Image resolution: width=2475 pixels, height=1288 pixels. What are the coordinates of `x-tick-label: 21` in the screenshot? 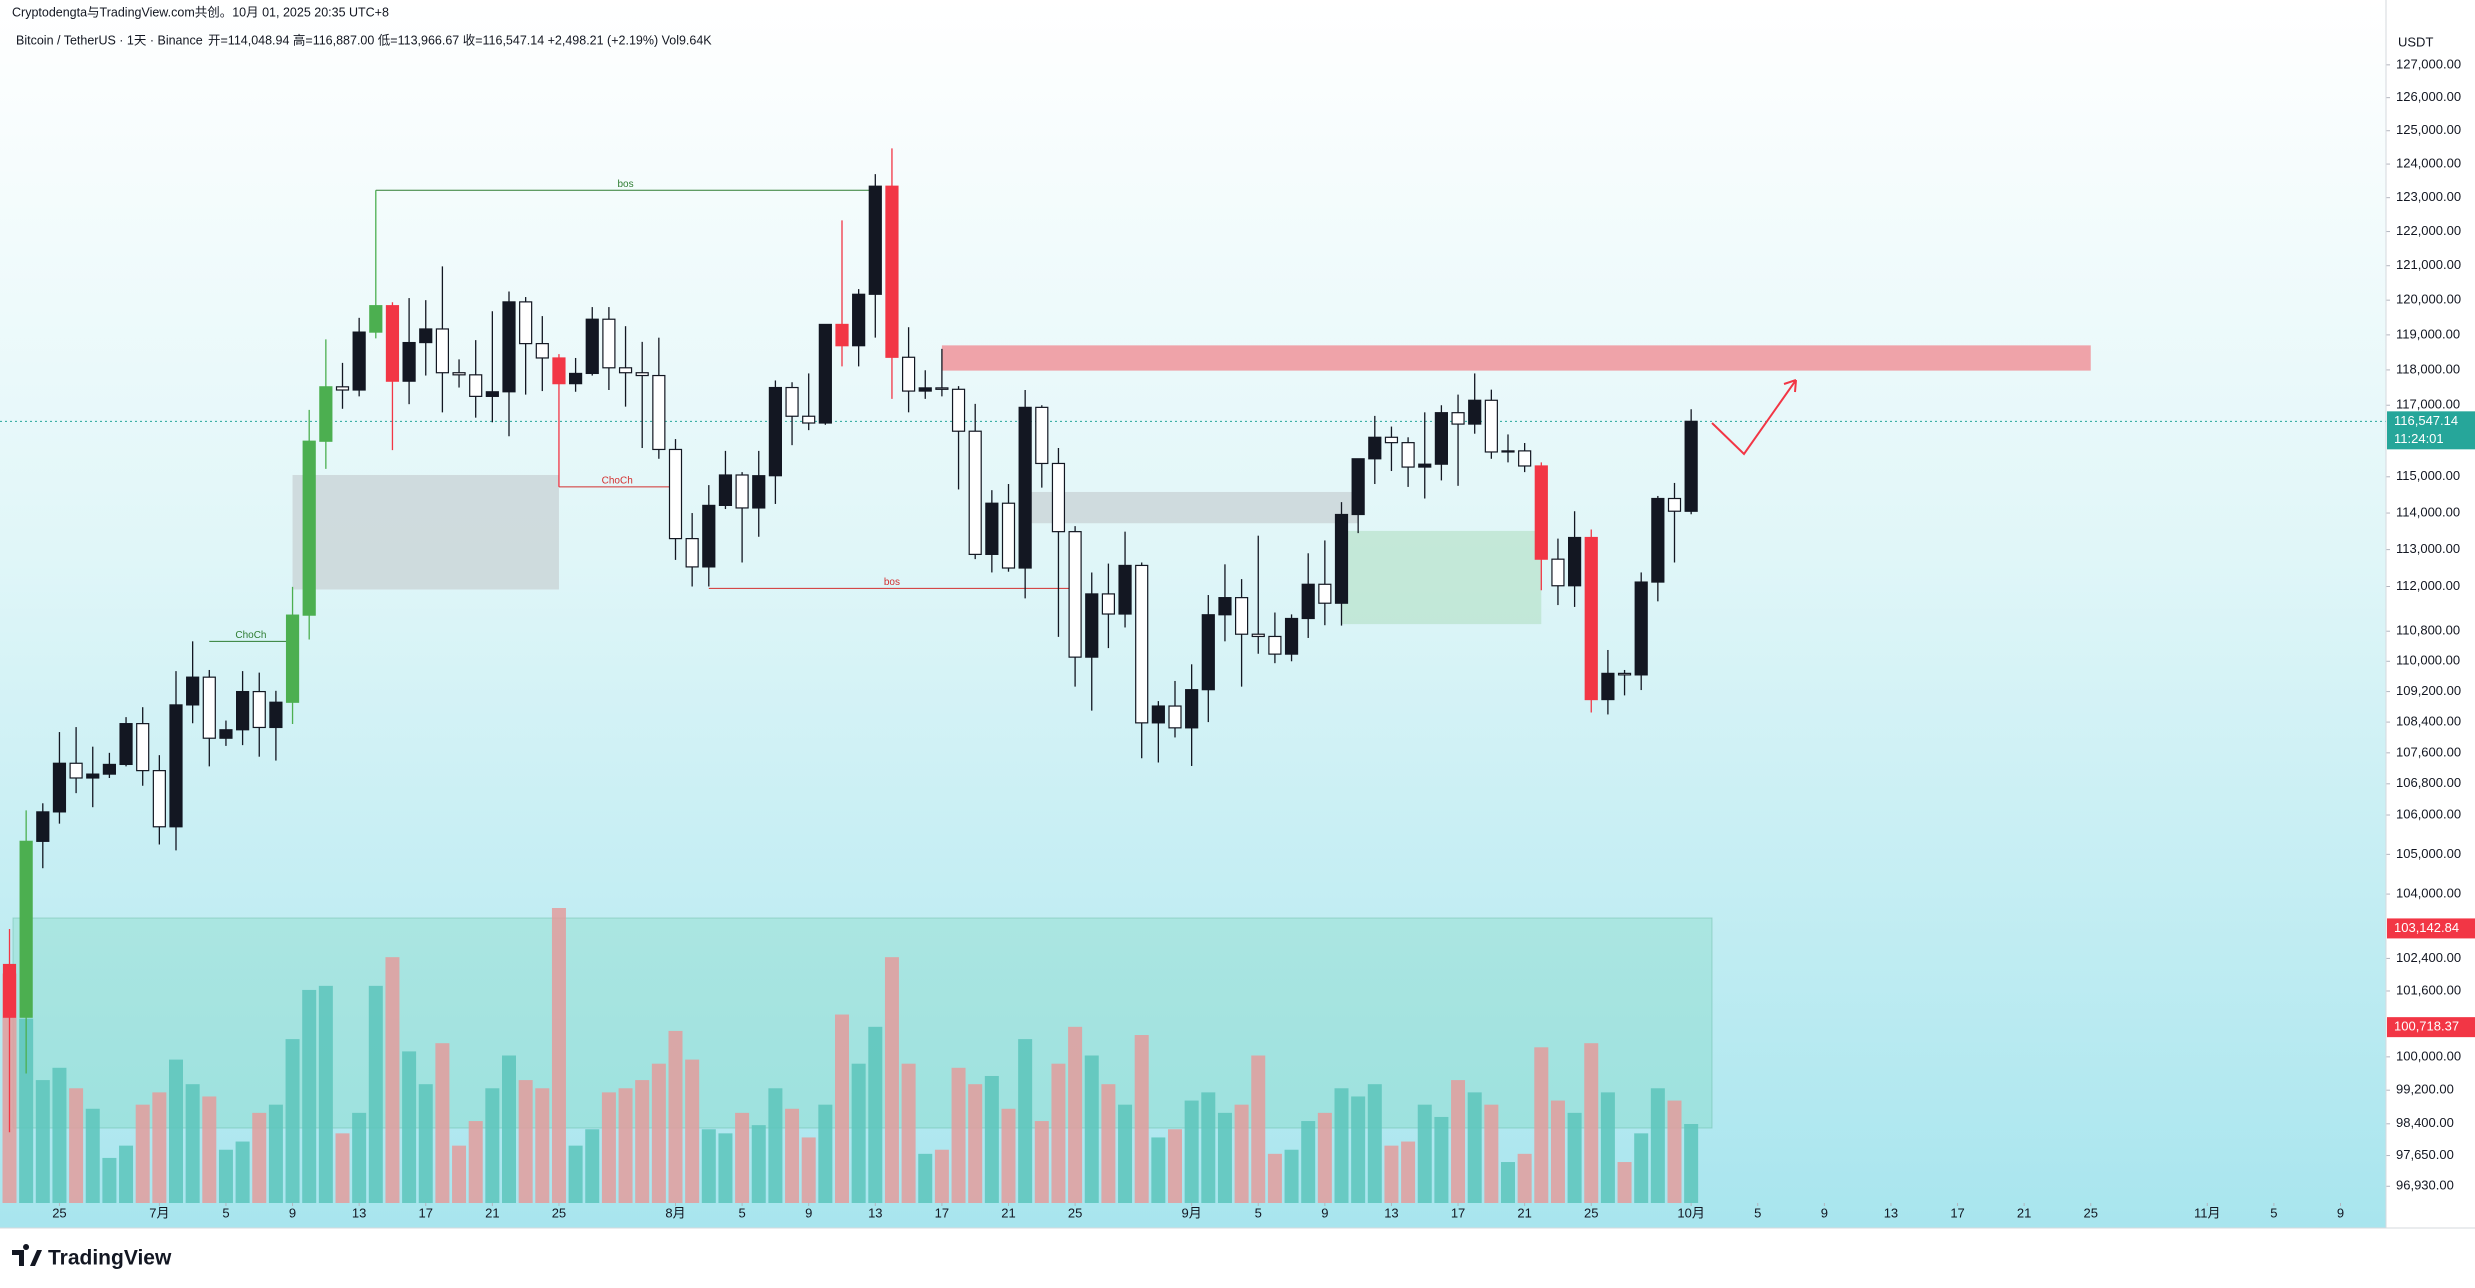 It's located at (1524, 1212).